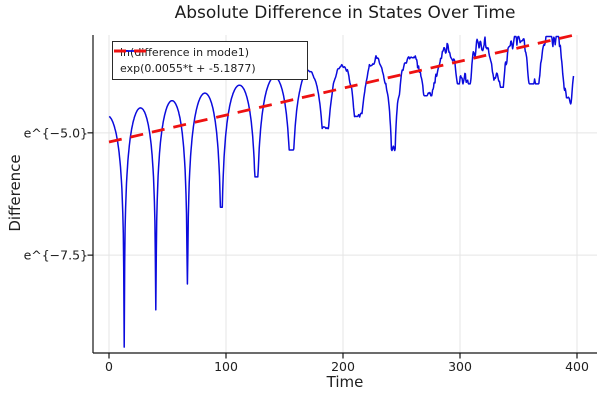 The width and height of the screenshot is (600, 400). What do you see at coordinates (226, 366) in the screenshot?
I see `x-tick-label: 100` at bounding box center [226, 366].